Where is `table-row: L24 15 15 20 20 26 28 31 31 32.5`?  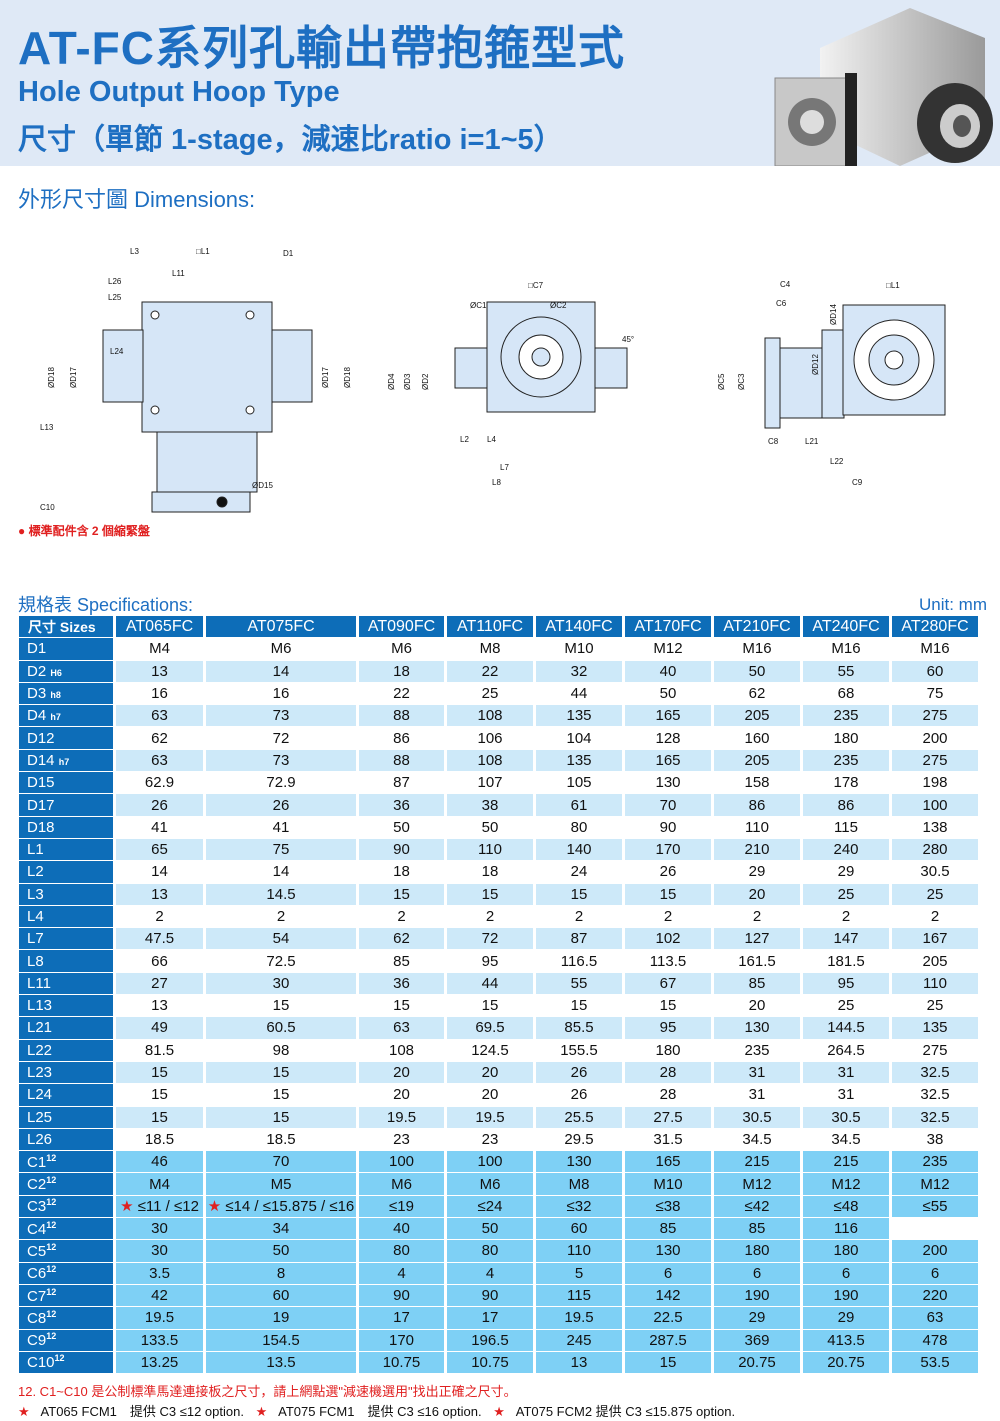 table-row: L24 15 15 20 20 26 28 31 31 32.5 is located at coordinates (498, 1095).